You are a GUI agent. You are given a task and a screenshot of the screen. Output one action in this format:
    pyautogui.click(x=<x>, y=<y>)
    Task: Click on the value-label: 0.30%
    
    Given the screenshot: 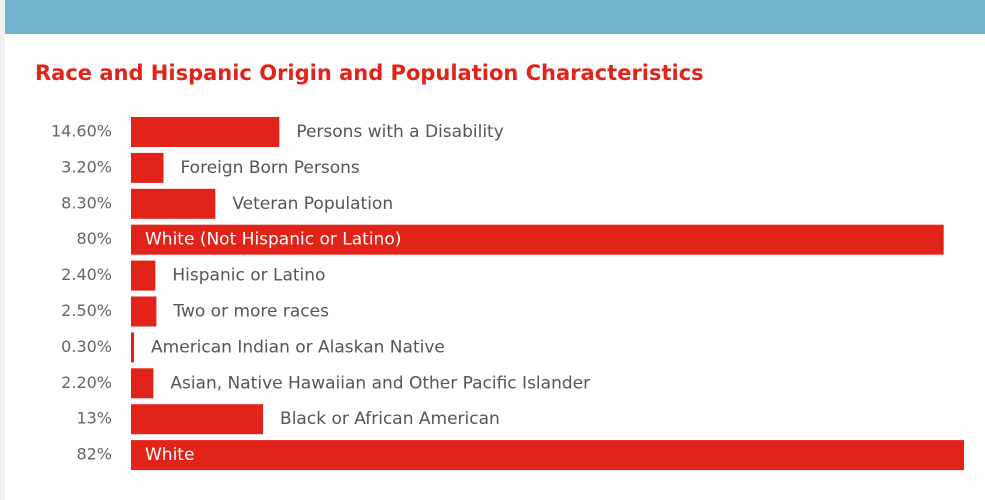 What is the action you would take?
    pyautogui.click(x=86, y=346)
    